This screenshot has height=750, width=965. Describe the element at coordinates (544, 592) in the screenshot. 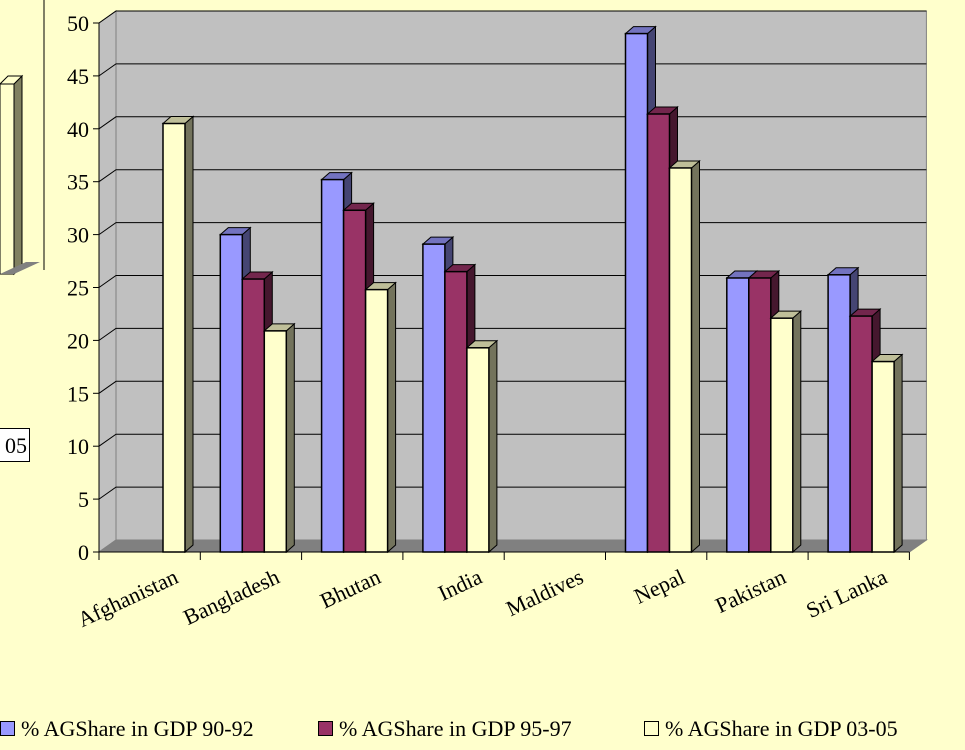

I see `x-tick-label: Maldives` at that location.